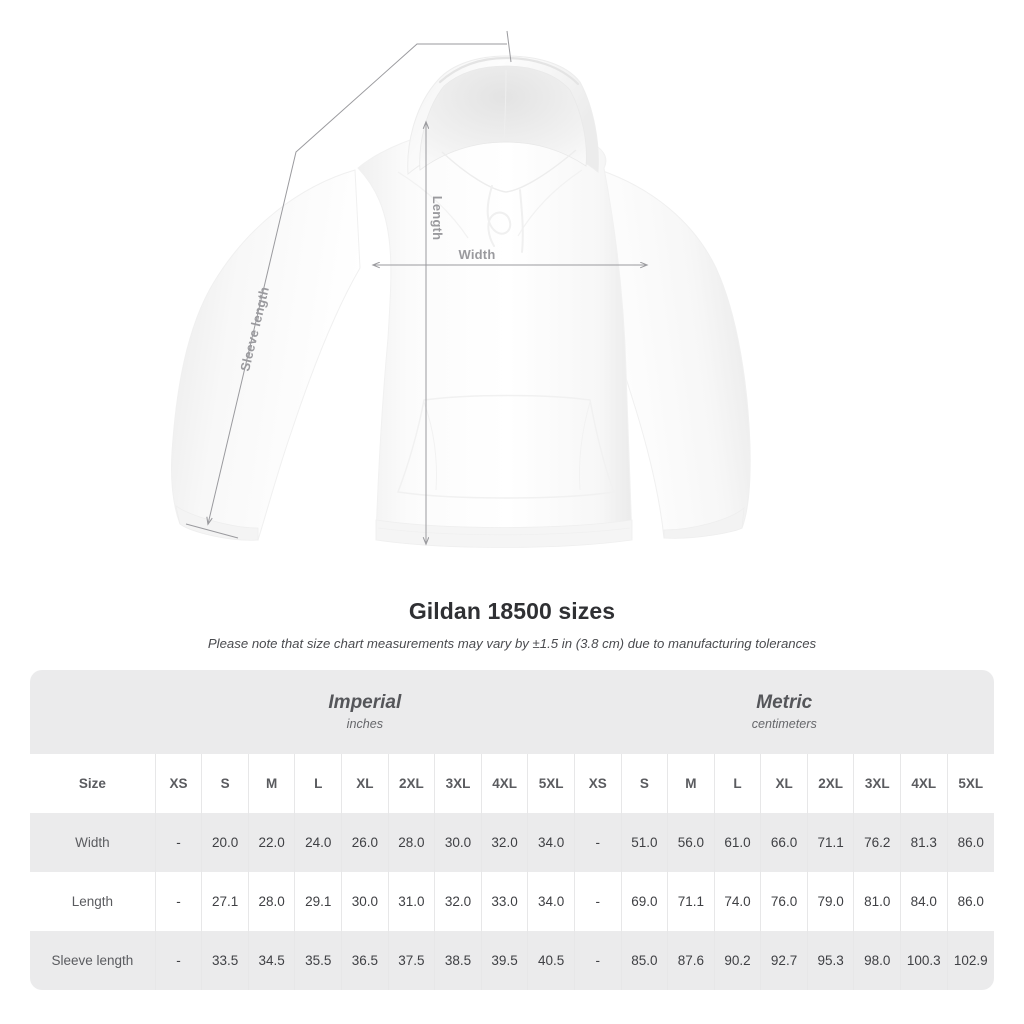 Image resolution: width=1024 pixels, height=1024 pixels. Describe the element at coordinates (504, 783) in the screenshot. I see `size-header-imperial-4xl: 4XL` at that location.